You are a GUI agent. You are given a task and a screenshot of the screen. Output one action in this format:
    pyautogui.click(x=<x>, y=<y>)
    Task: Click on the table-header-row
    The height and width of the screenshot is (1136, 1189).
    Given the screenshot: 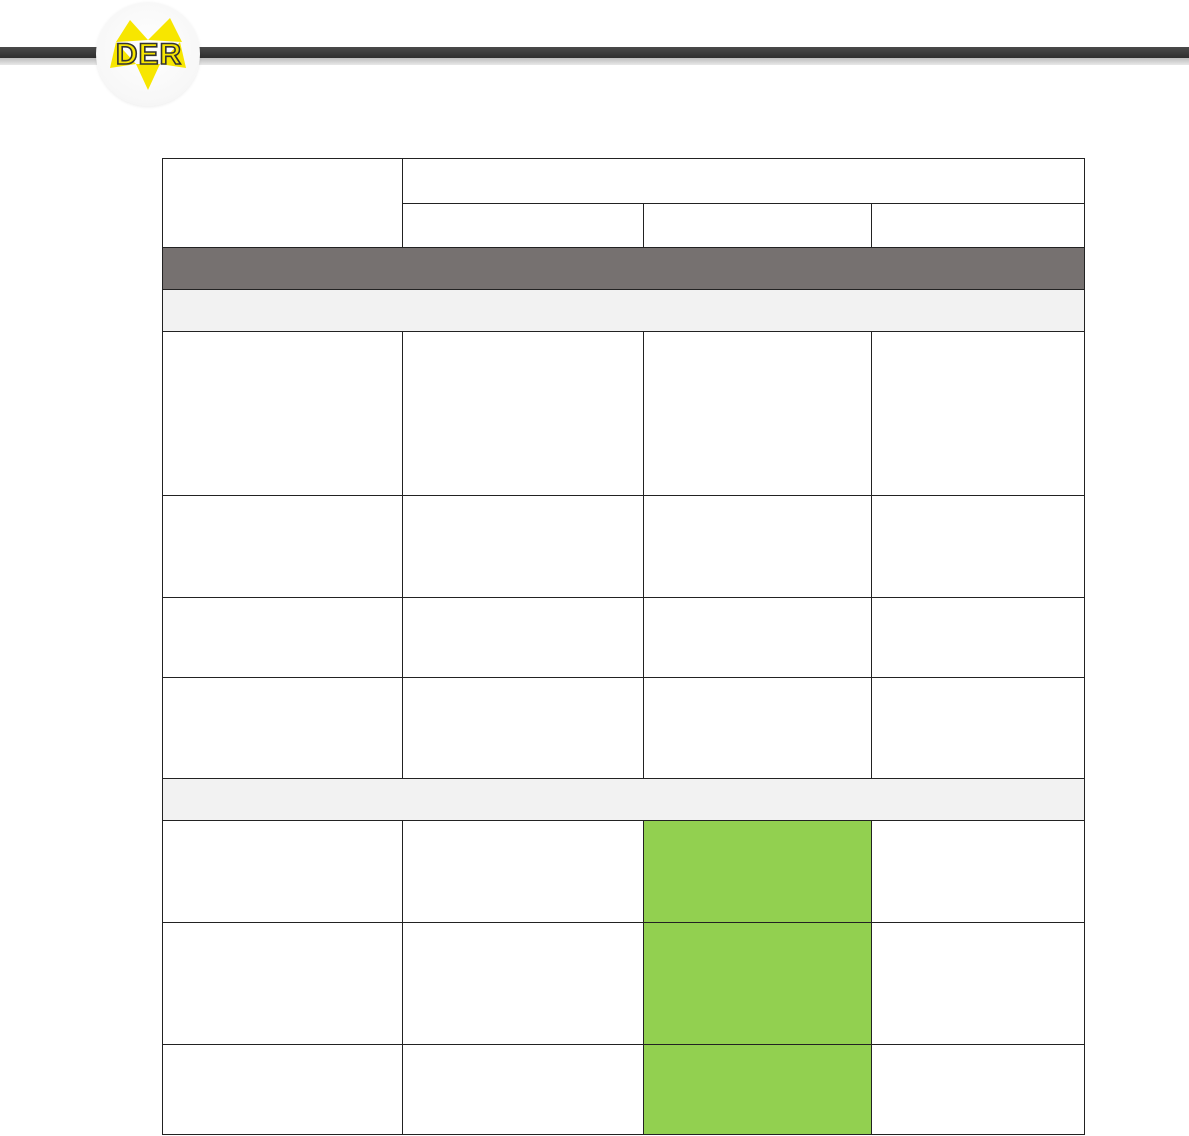 What is the action you would take?
    pyautogui.click(x=624, y=203)
    